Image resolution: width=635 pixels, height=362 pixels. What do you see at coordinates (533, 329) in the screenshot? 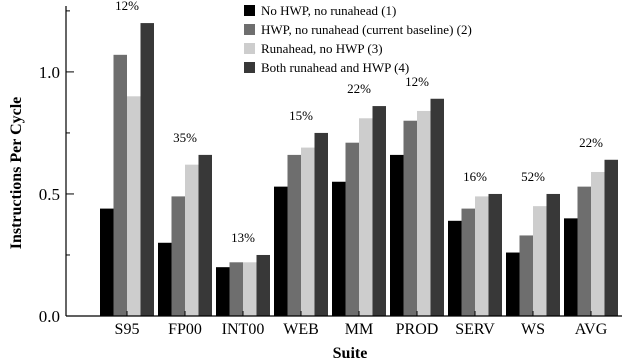
I see `x-tick-label: WS` at bounding box center [533, 329].